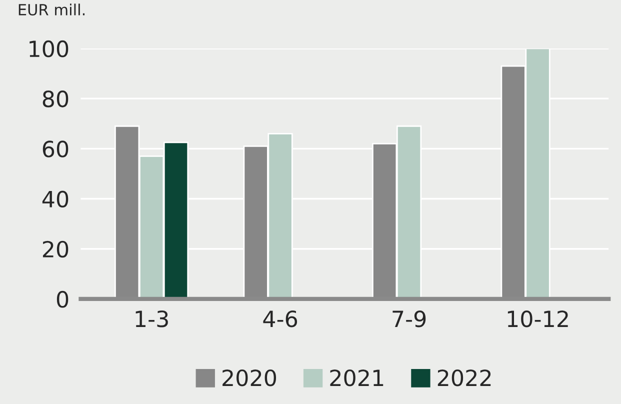 The height and width of the screenshot is (404, 621). Describe the element at coordinates (62, 299) in the screenshot. I see `y-tick-label: 0` at that location.